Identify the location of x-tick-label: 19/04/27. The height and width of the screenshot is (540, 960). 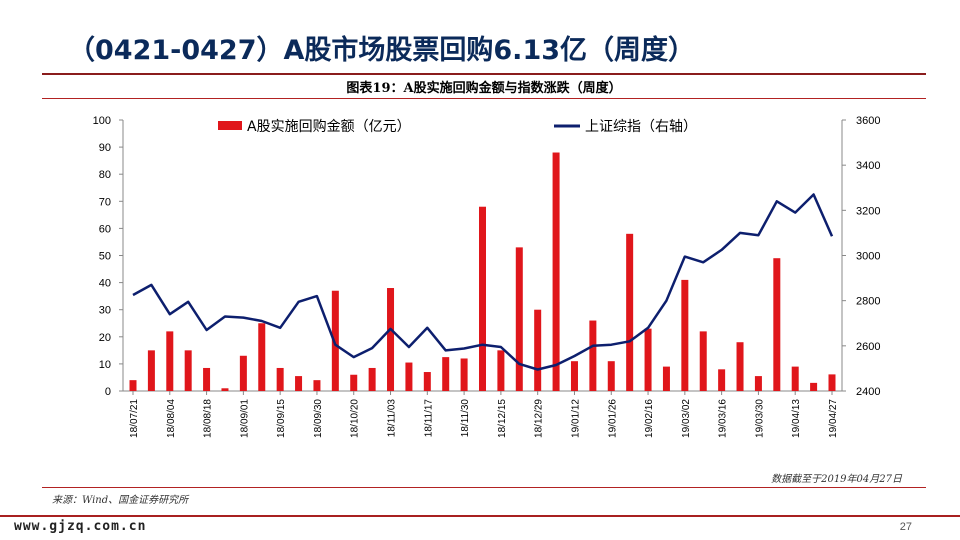
(833, 418).